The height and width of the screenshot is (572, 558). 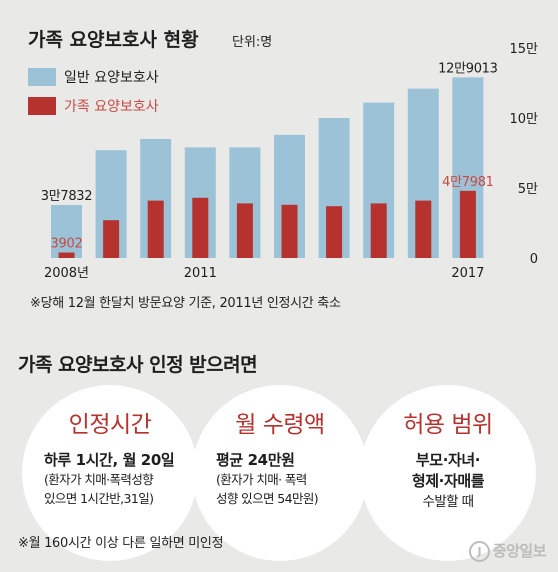 I want to click on logo-mark-icon: J, so click(x=479, y=551).